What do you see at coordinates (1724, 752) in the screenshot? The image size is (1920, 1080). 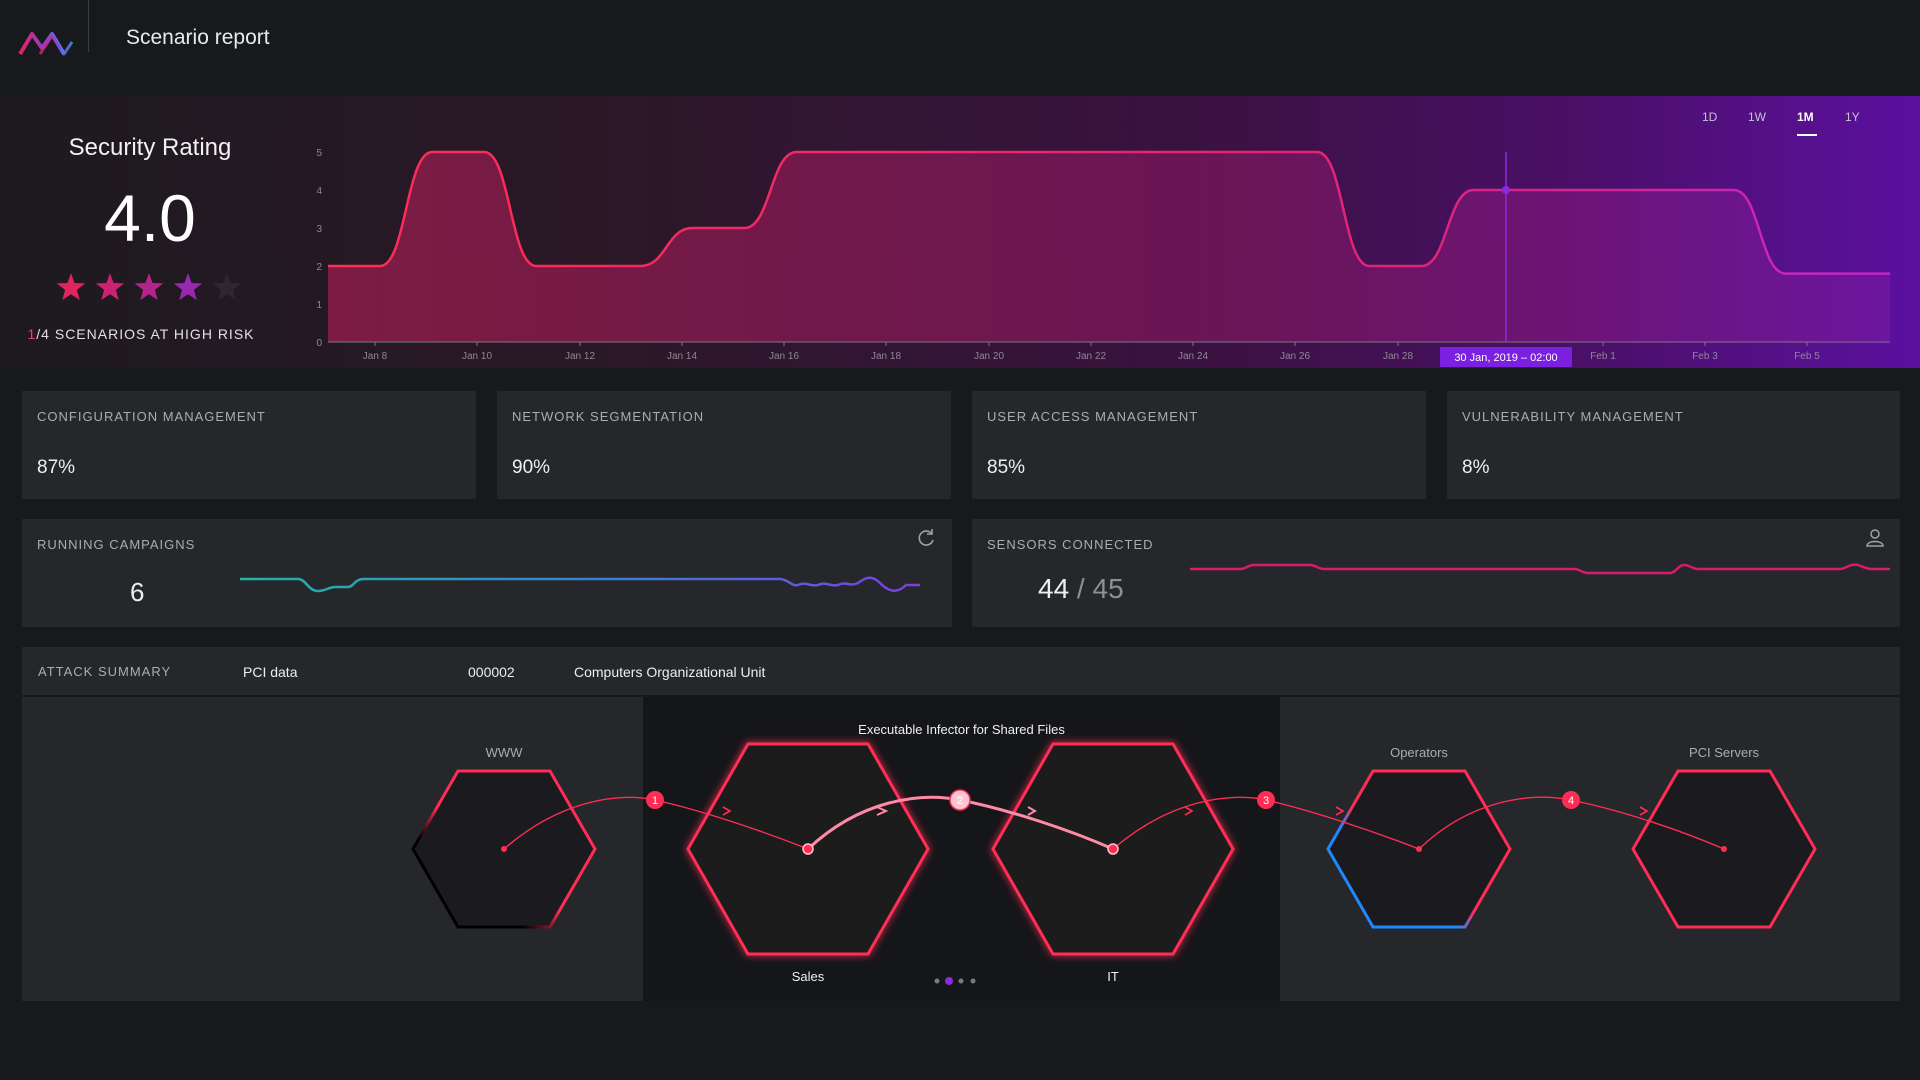 I see `node-label-pci-servers: PCI Servers` at bounding box center [1724, 752].